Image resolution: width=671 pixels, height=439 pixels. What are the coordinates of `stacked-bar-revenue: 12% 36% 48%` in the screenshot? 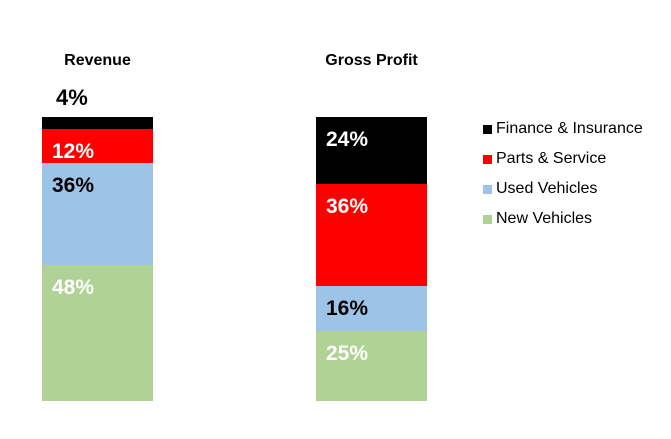 It's located at (97, 259).